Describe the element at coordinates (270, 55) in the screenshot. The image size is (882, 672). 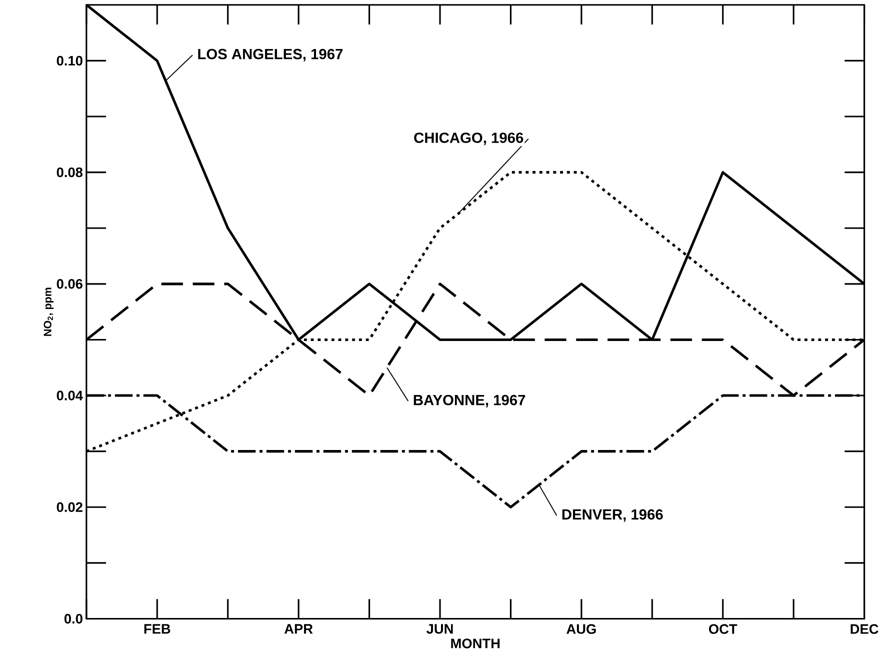
I see `text: LOS ANGELES, 1967` at that location.